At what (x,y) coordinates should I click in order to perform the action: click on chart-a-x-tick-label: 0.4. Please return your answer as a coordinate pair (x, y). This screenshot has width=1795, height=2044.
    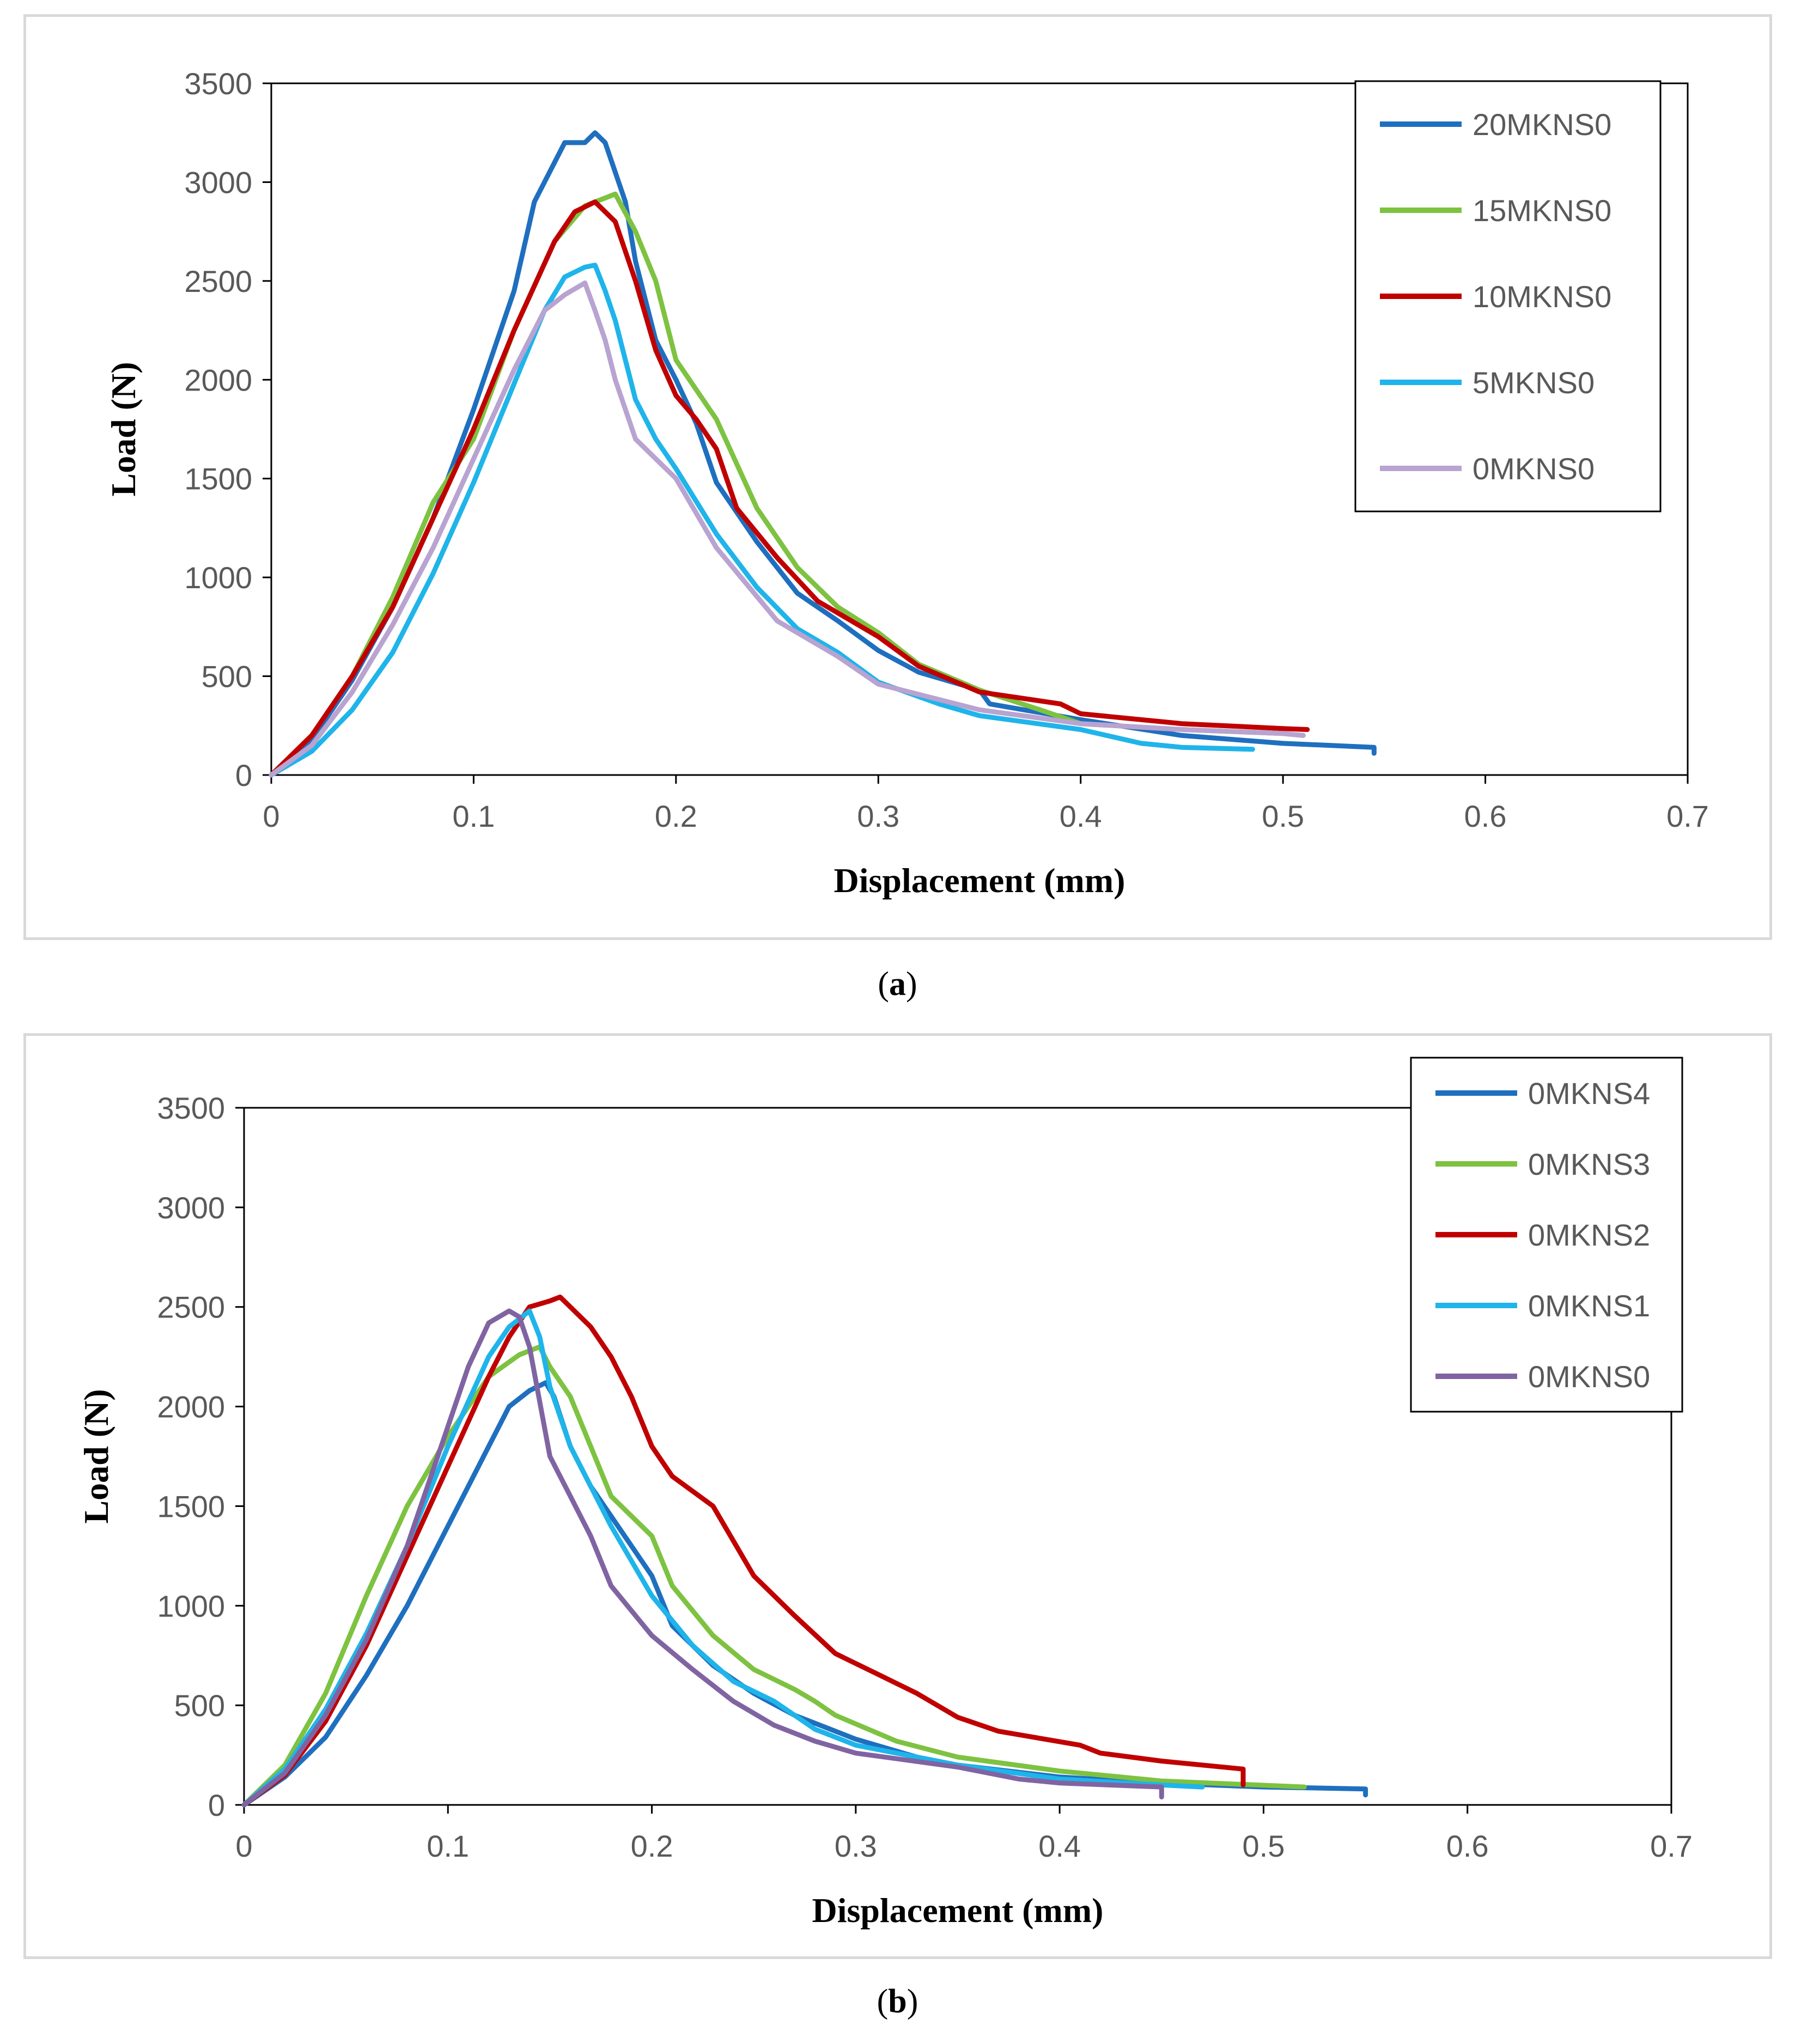
    Looking at the image, I should click on (1081, 816).